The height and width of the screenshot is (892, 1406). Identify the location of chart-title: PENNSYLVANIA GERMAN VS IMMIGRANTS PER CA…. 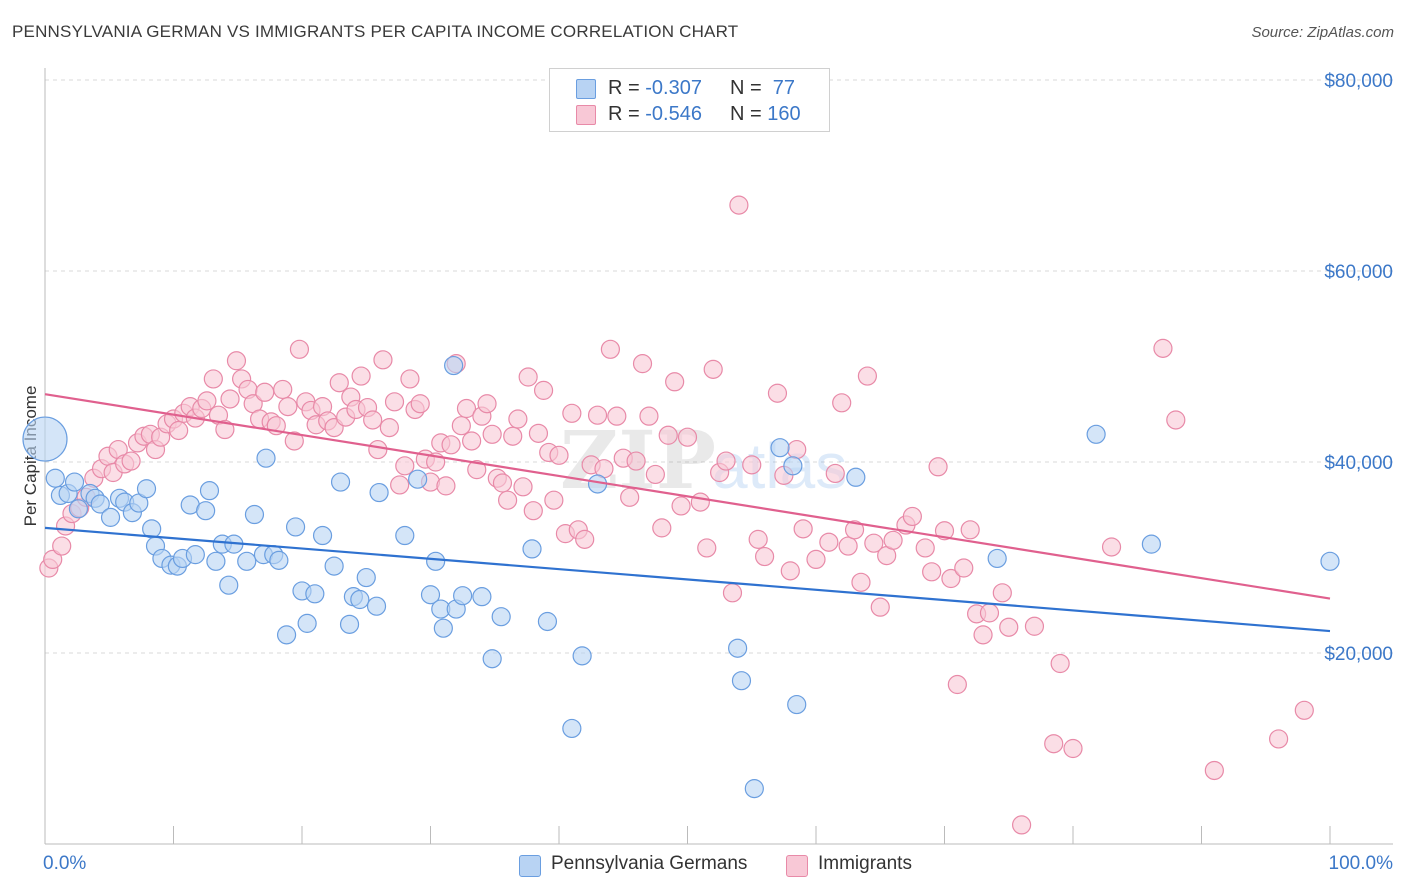
(375, 31).